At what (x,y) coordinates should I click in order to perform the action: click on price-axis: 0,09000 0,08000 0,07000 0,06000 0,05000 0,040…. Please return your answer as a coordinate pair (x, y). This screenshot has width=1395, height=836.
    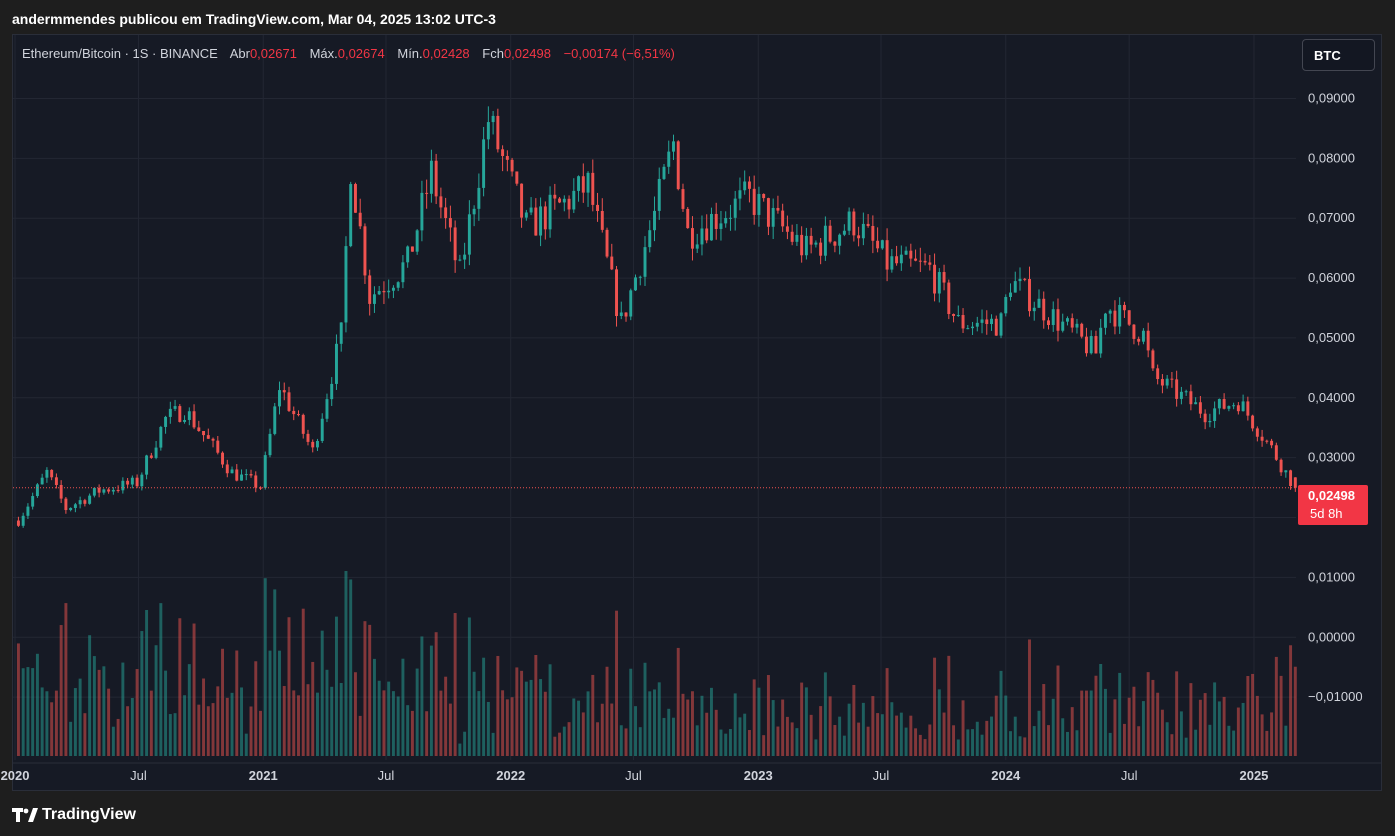
    Looking at the image, I should click on (1335, 397).